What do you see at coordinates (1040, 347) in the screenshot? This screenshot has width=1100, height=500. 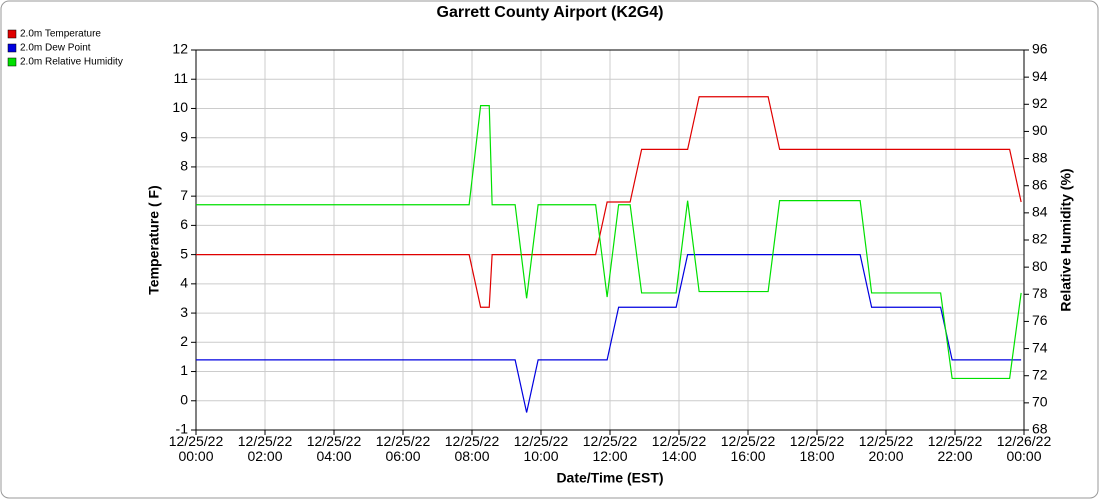 I see `y2-tick-label: 74` at bounding box center [1040, 347].